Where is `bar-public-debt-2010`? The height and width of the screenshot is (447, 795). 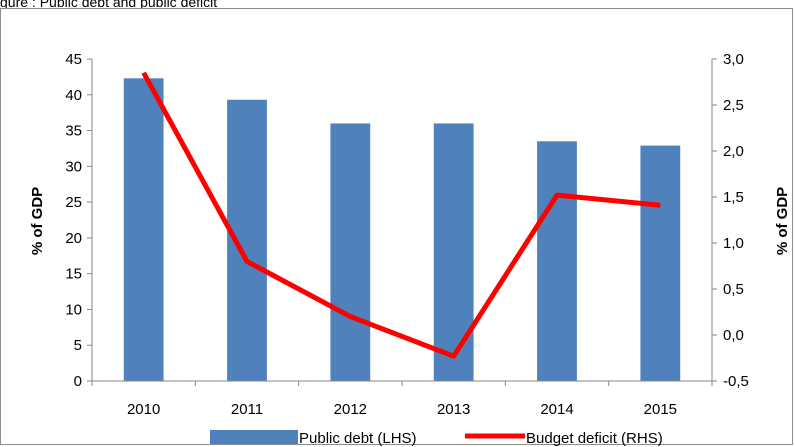
bar-public-debt-2010 is located at coordinates (143, 229).